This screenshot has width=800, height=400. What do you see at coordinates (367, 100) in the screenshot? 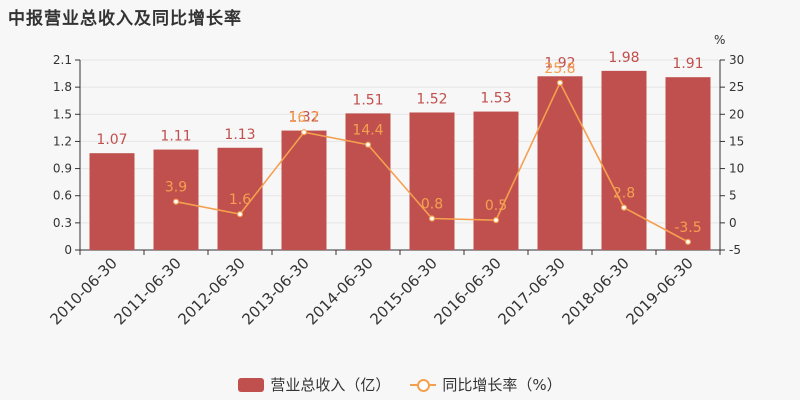
I see `bar-data-label: 1.51` at bounding box center [367, 100].